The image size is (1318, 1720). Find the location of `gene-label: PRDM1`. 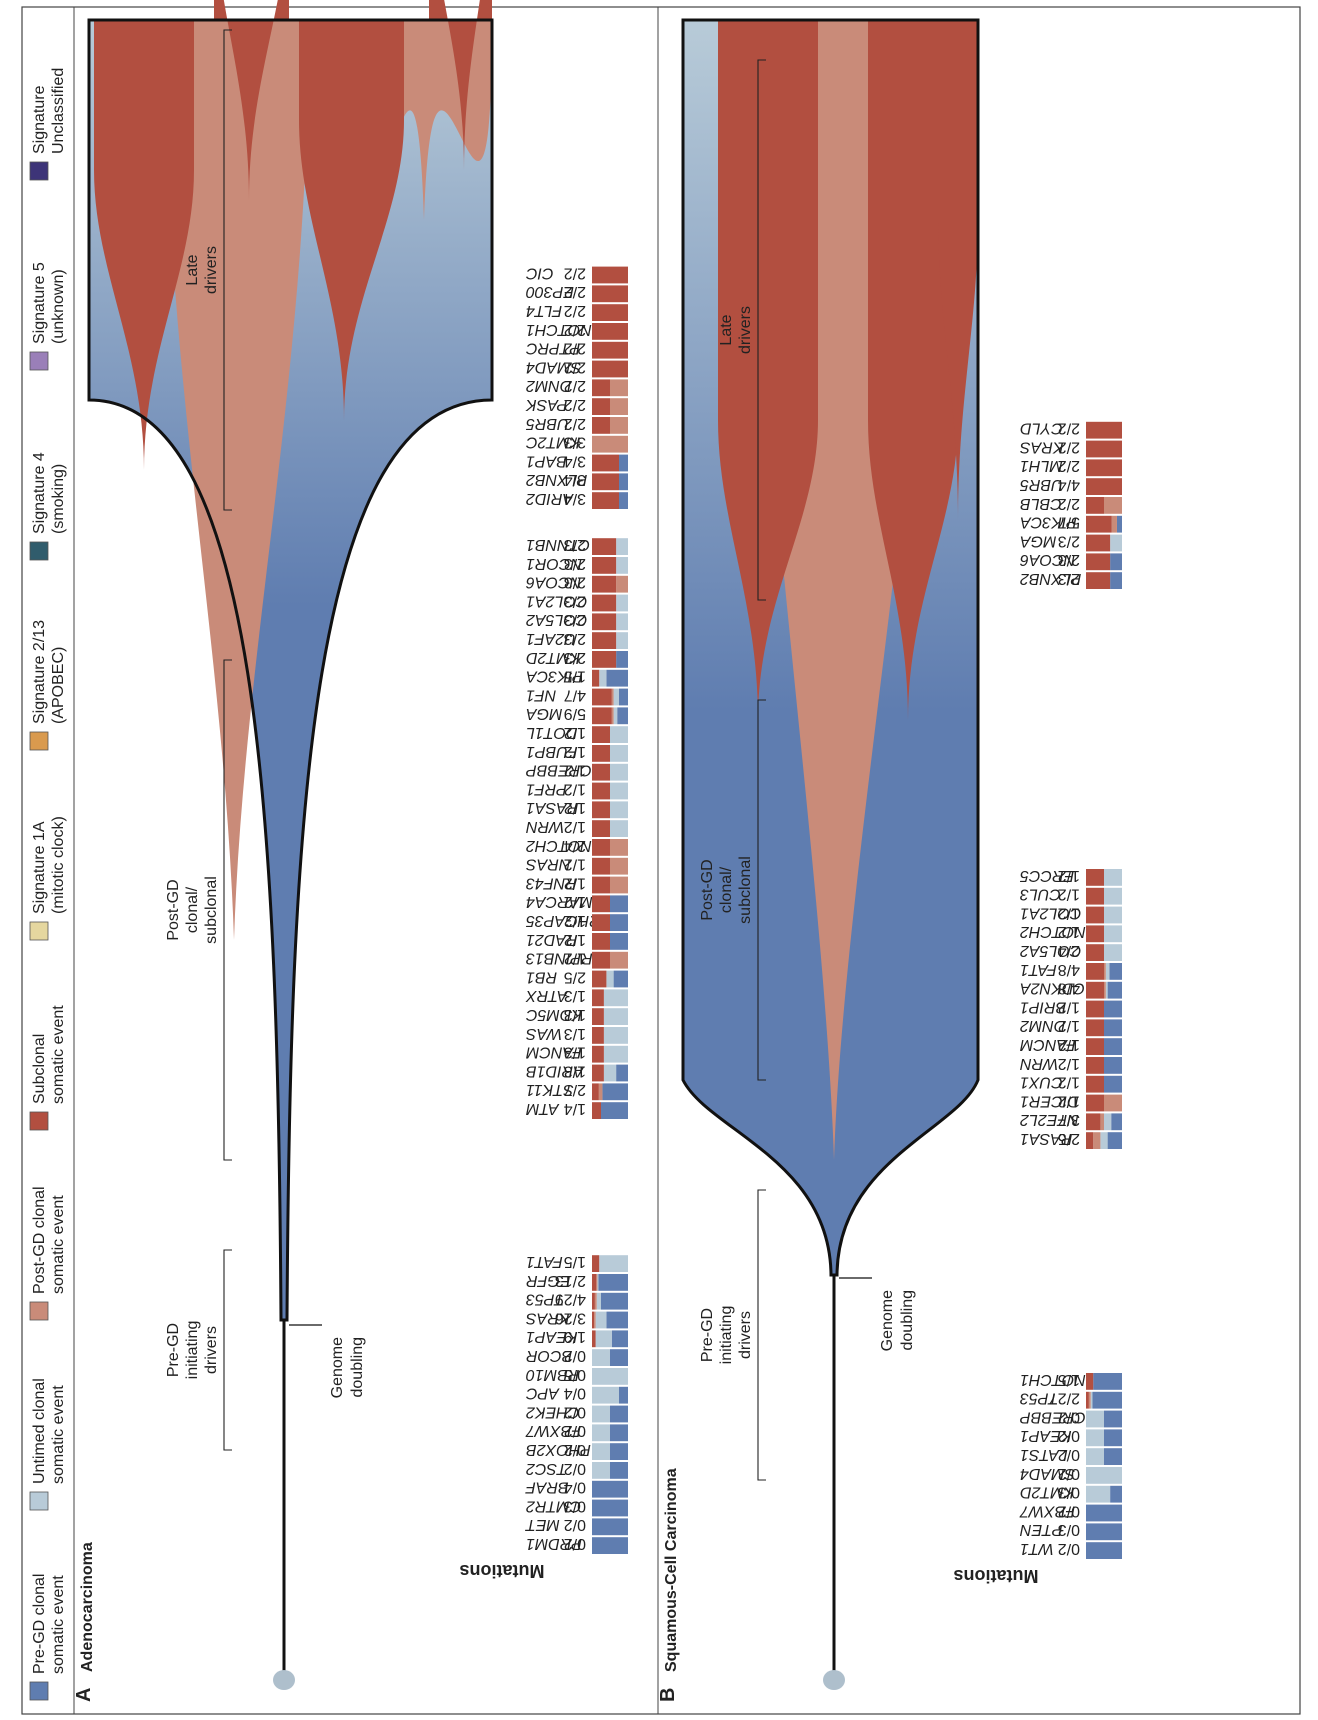

gene-label: PRDM1 is located at coordinates (554, 1543).